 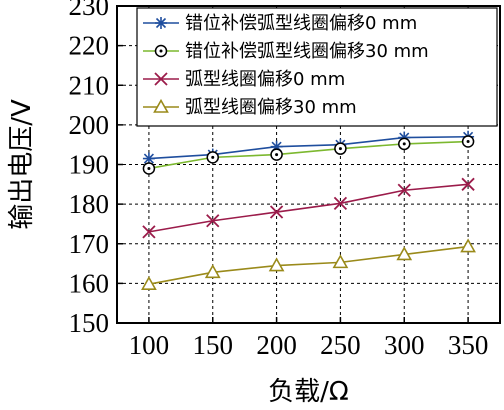 I want to click on y-tick-label: 230, so click(x=89, y=10).